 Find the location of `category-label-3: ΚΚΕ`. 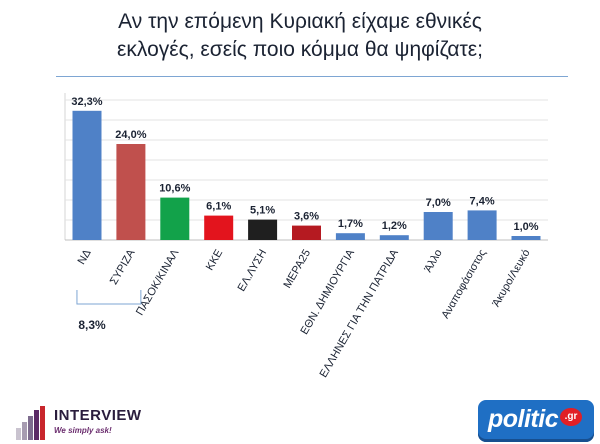

category-label-3: ΚΚΕ is located at coordinates (214, 260).